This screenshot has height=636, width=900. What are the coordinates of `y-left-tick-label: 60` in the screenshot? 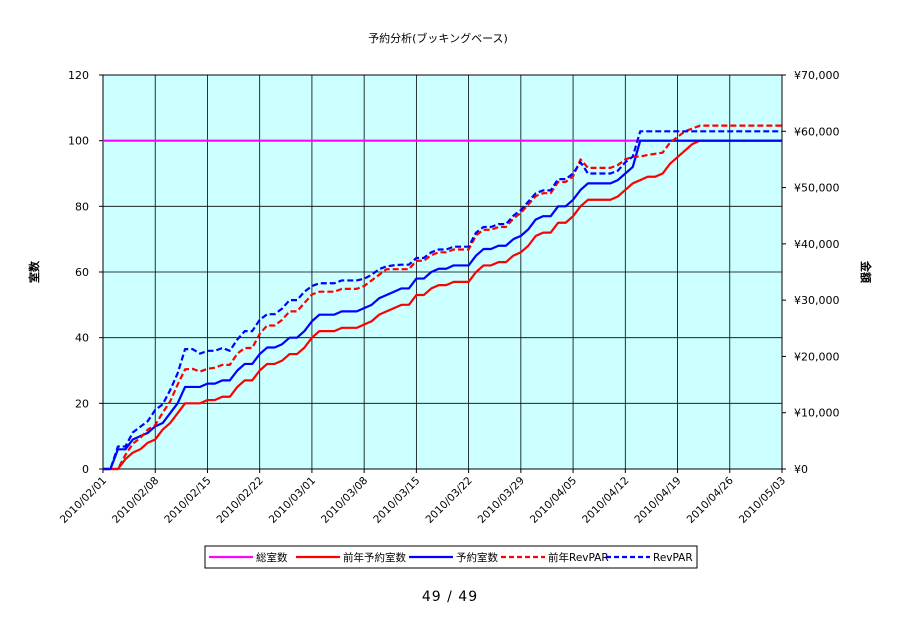 It's located at (82, 272).